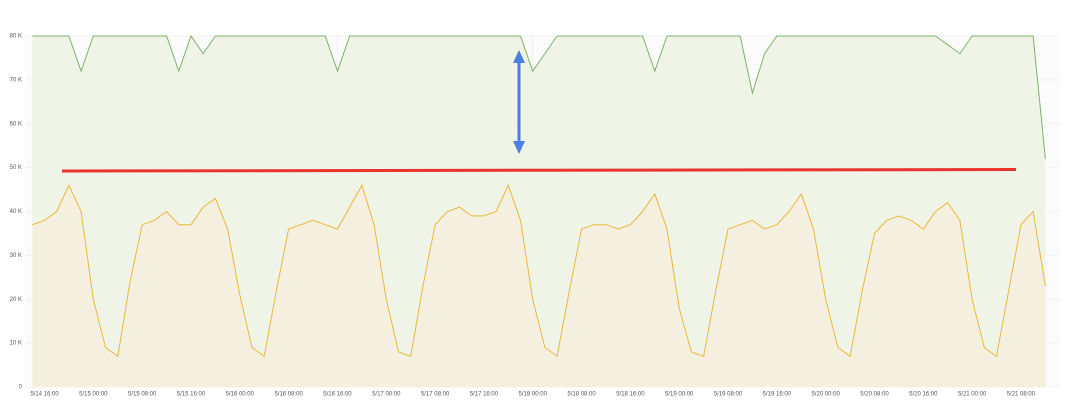  Describe the element at coordinates (16, 168) in the screenshot. I see `y-tick-label: 50 K` at that location.